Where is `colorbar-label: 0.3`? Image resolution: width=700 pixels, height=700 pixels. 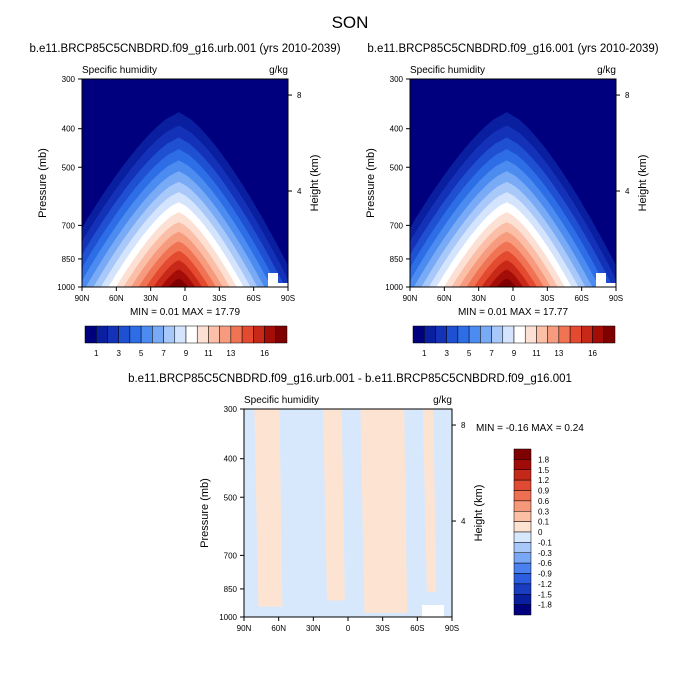
colorbar-label: 0.3 is located at coordinates (544, 511).